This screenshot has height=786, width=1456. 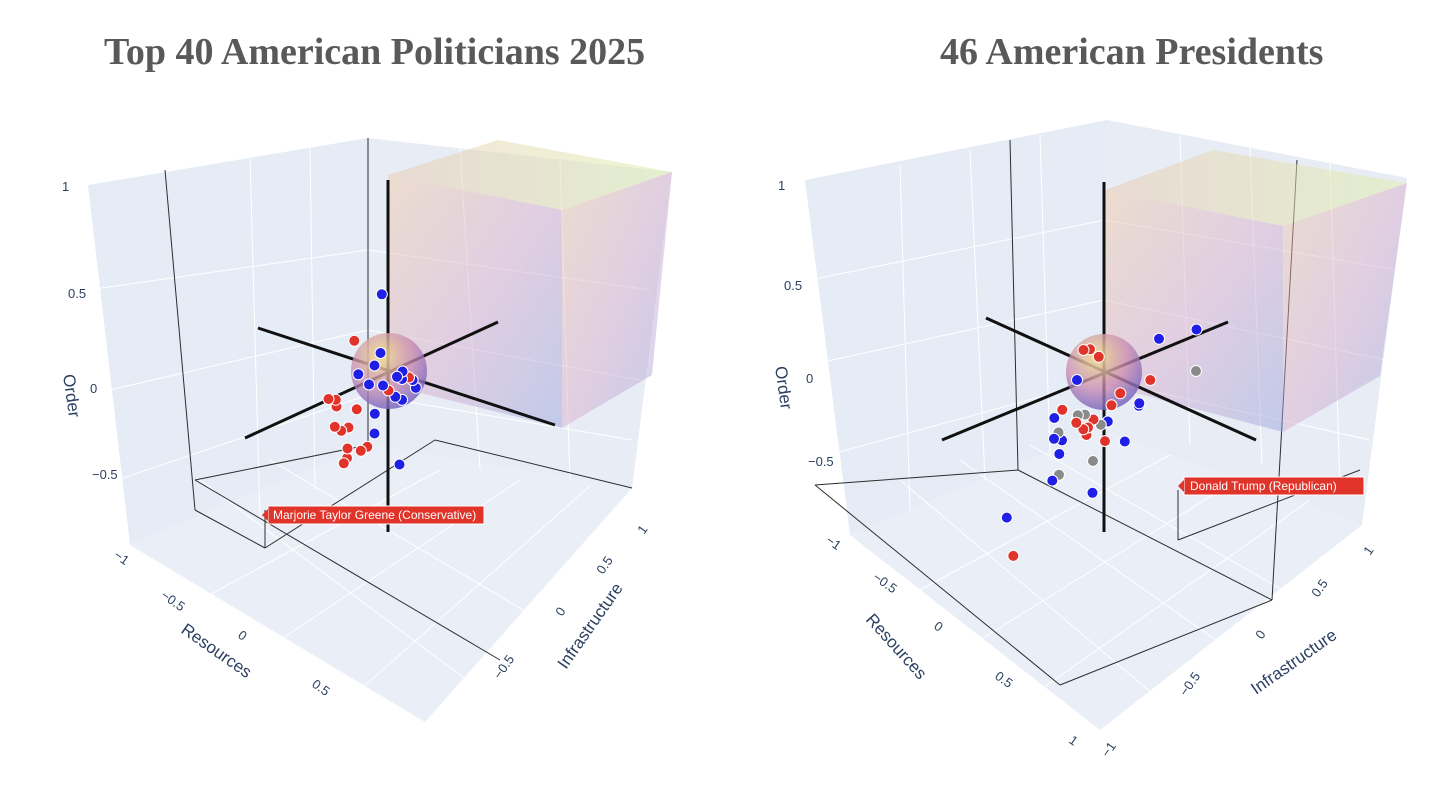 What do you see at coordinates (90, 330) in the screenshot?
I see `left-z-ticks: 1 0.5 0 −0.5` at bounding box center [90, 330].